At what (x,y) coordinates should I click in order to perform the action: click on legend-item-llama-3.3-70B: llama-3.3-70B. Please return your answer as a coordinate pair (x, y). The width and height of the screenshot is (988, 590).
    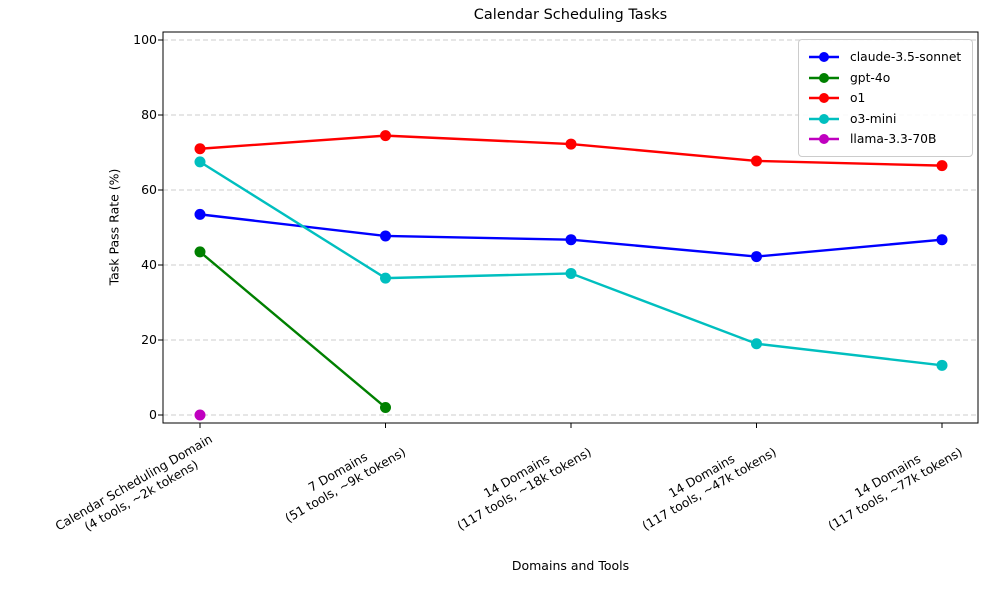
    Looking at the image, I should click on (886, 139).